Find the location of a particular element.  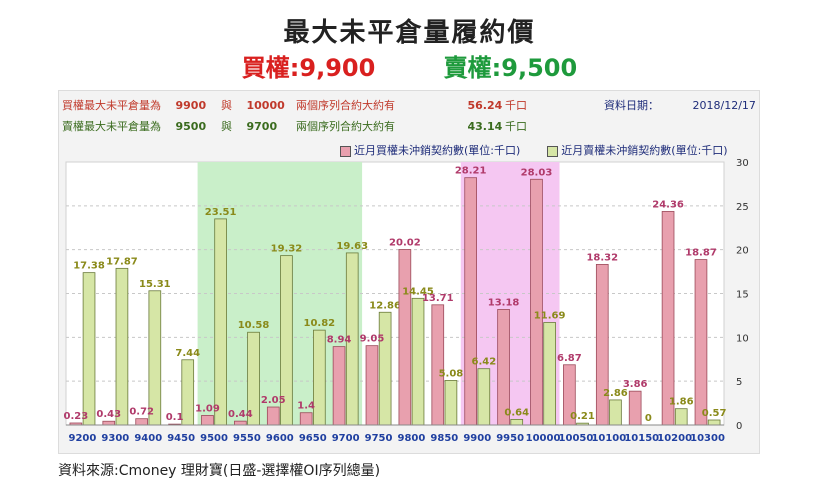

put-bar-label: 10.82 is located at coordinates (320, 323).